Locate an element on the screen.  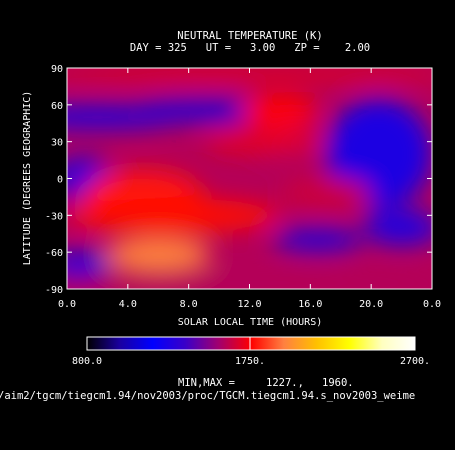
y-tick-label: -30 is located at coordinates (54, 216).